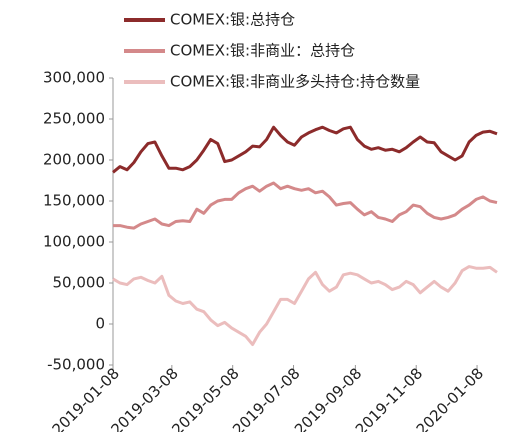 The width and height of the screenshot is (527, 436). I want to click on x-tick-label: 2020-01-08, so click(450, 398).